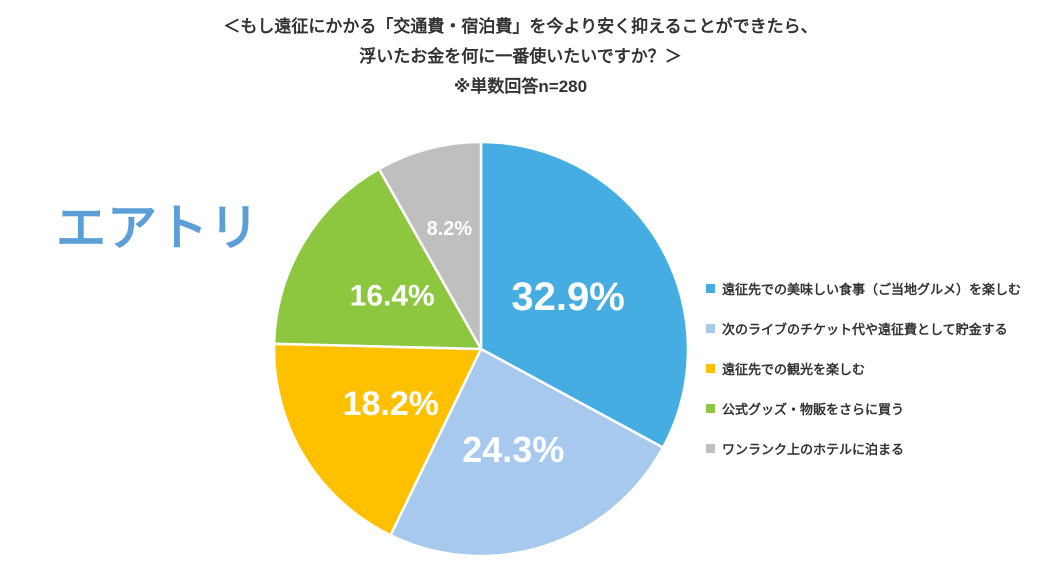 This screenshot has width=1041, height=571. Describe the element at coordinates (567, 297) in the screenshot. I see `pie-slice-value-label: 32.9%` at that location.